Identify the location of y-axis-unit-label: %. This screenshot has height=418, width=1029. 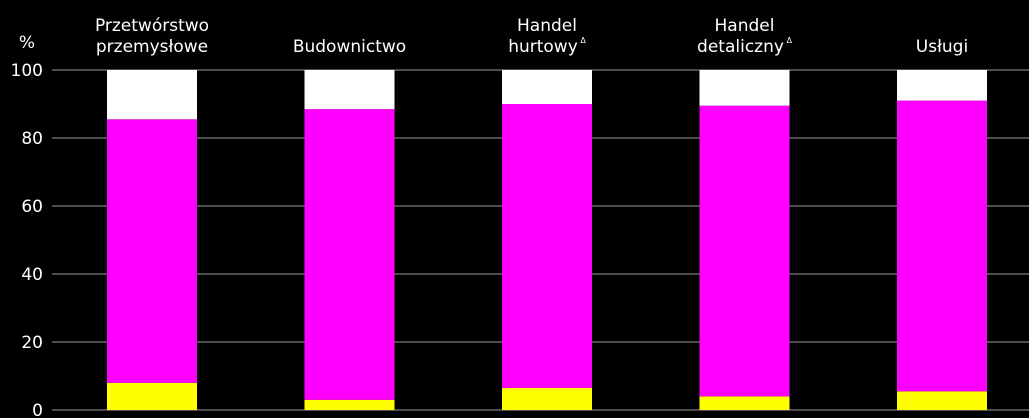
(27, 43).